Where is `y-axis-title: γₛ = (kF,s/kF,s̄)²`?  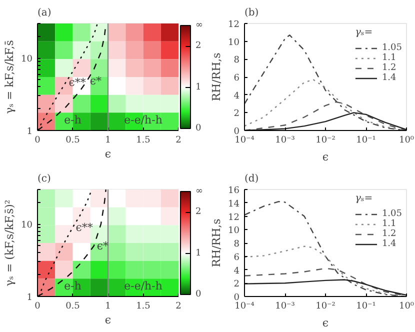
y-axis-title: γₛ = (kF,s/kF,s̄)² is located at coordinates (9, 243).